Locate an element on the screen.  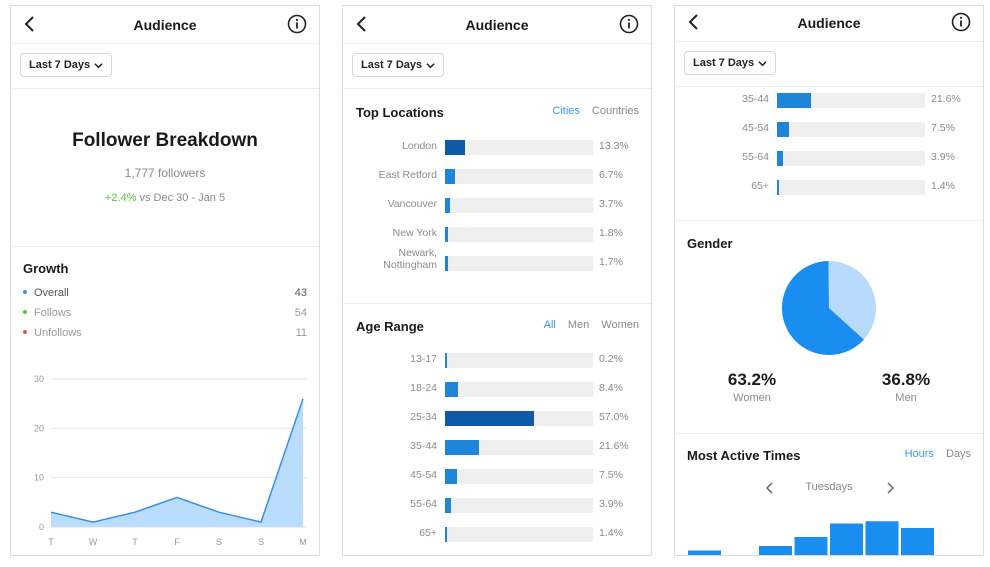
legend-overall-value: 43 is located at coordinates (300, 293).